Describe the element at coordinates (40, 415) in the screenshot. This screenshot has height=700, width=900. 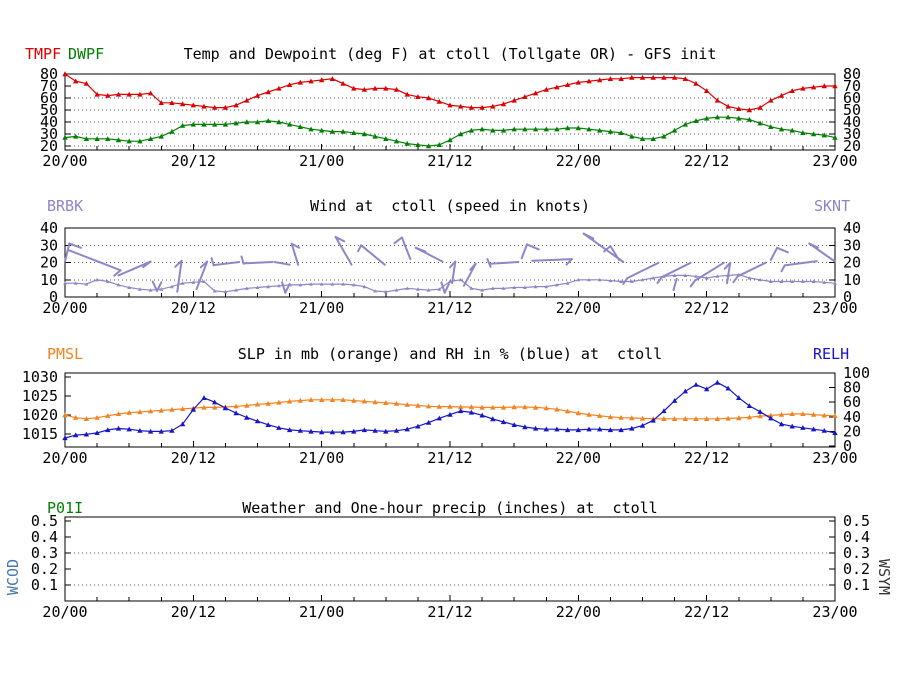
I see `y-tick-label: 1020` at that location.